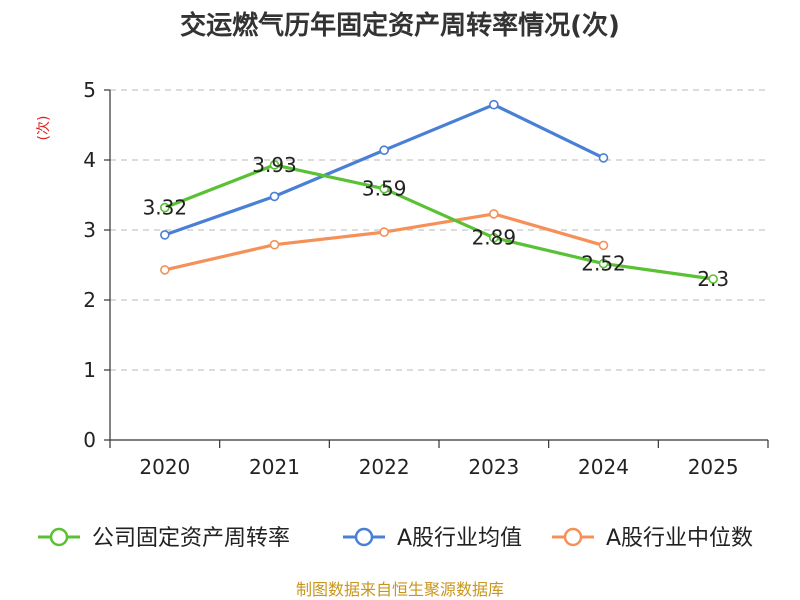 The image size is (800, 600). What do you see at coordinates (400, 25) in the screenshot?
I see `chart-title: 交运燃气历年固定资产周转率情况(次)` at bounding box center [400, 25].